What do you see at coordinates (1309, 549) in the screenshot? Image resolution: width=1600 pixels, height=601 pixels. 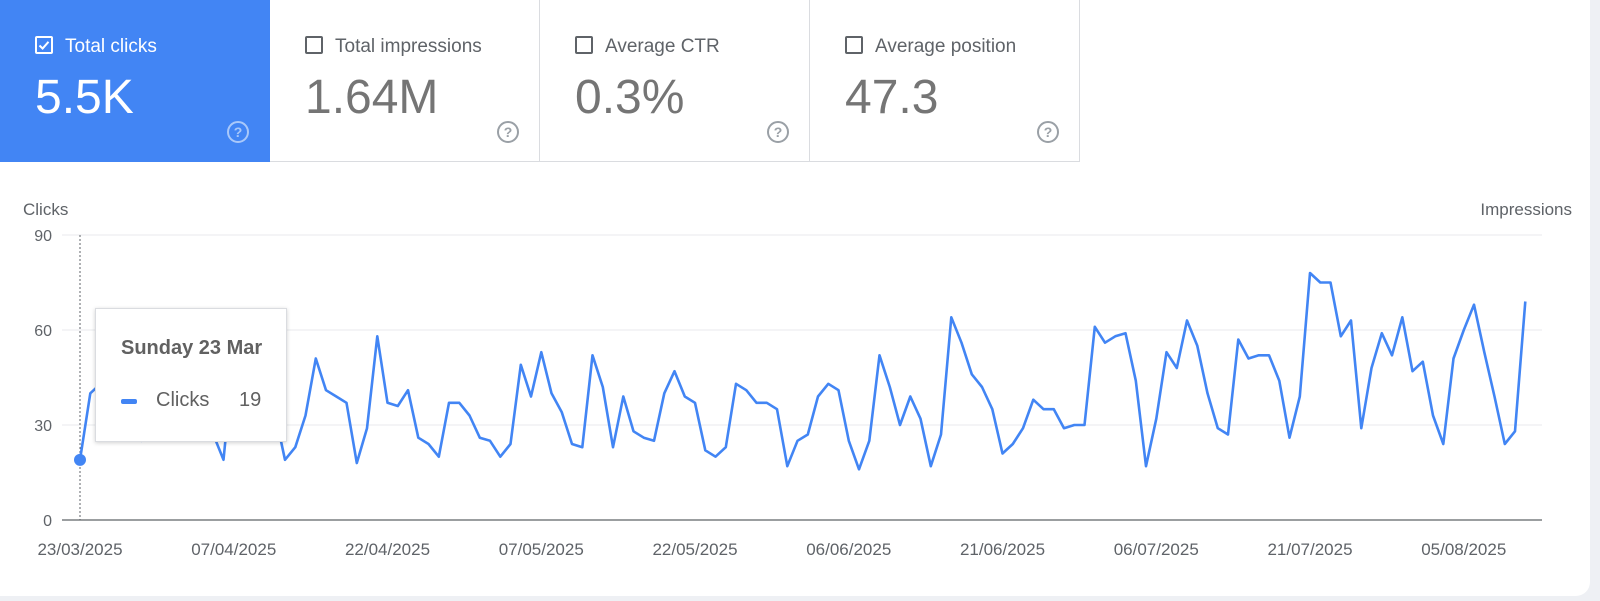 I see `x-tick-label: 21/07/2025` at bounding box center [1309, 549].